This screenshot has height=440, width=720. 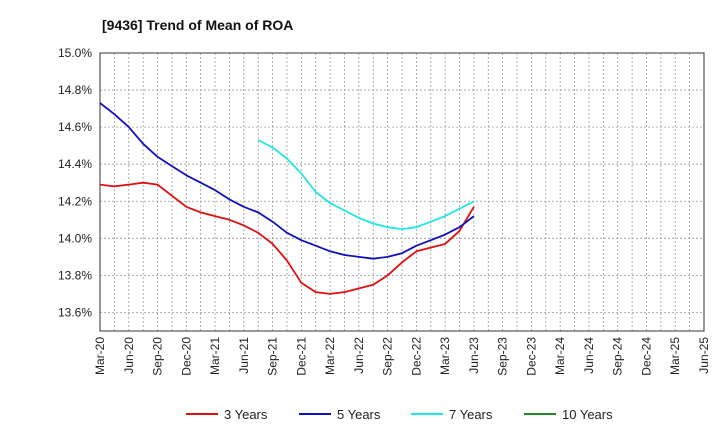 What do you see at coordinates (359, 414) in the screenshot?
I see `legend-label: 5 Years` at bounding box center [359, 414].